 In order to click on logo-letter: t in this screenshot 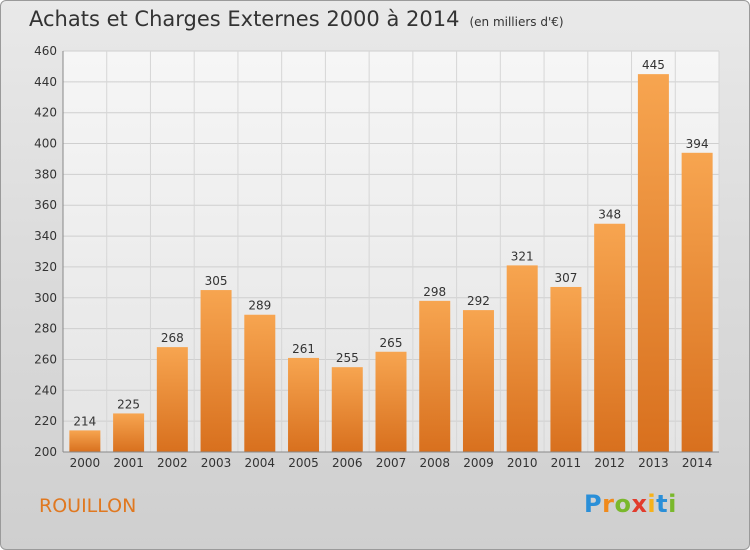, I will do `click(662, 504)`.